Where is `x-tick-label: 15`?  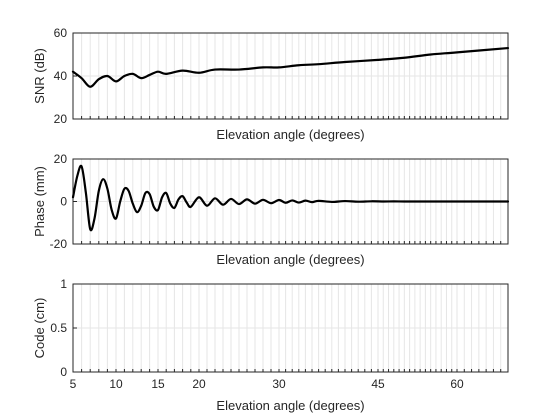
x-tick-label: 15 is located at coordinates (158, 384).